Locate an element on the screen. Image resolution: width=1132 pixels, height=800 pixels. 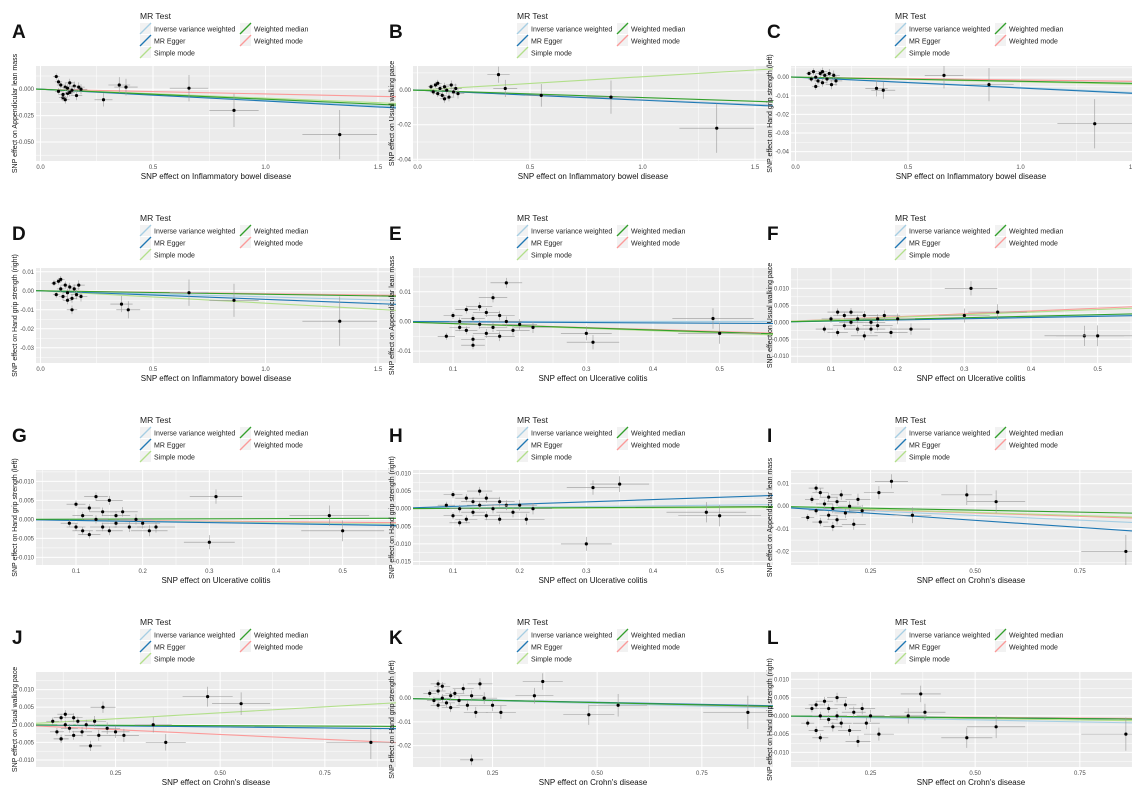
y-tick-label: 0.01 is located at coordinates (783, 485).